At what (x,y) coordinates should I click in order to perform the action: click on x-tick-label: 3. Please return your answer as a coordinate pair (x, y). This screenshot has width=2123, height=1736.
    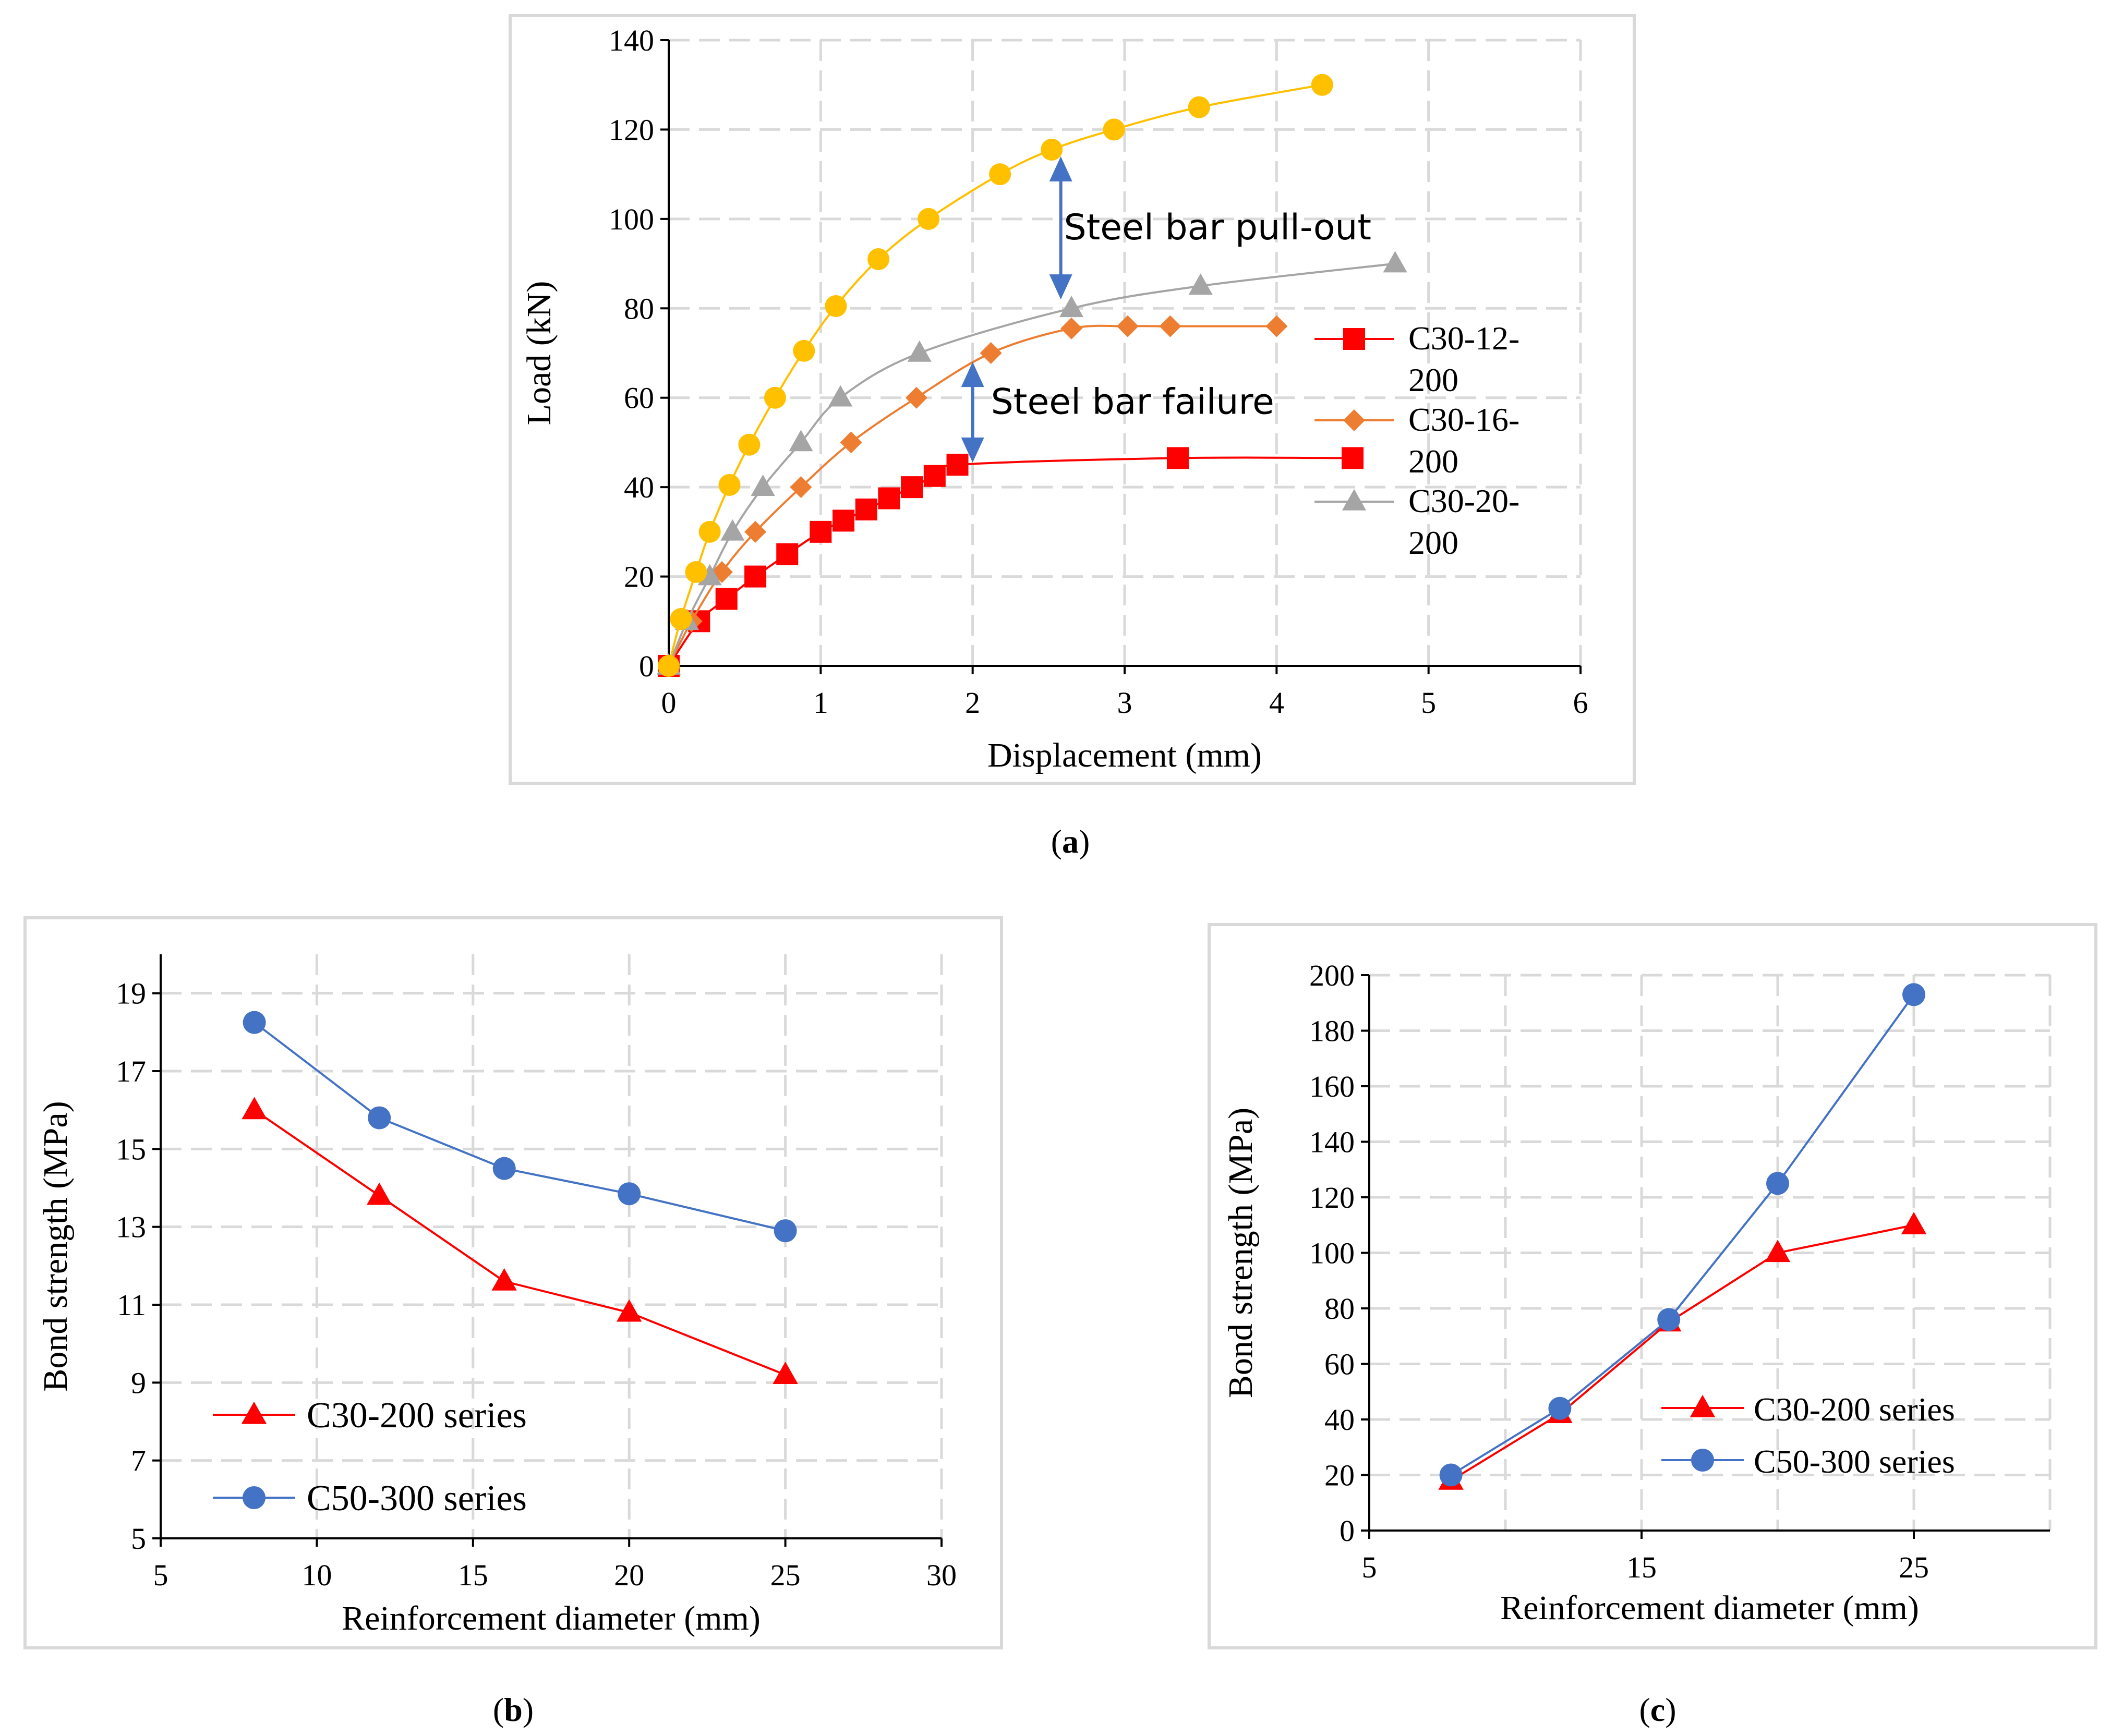
    Looking at the image, I should click on (1124, 703).